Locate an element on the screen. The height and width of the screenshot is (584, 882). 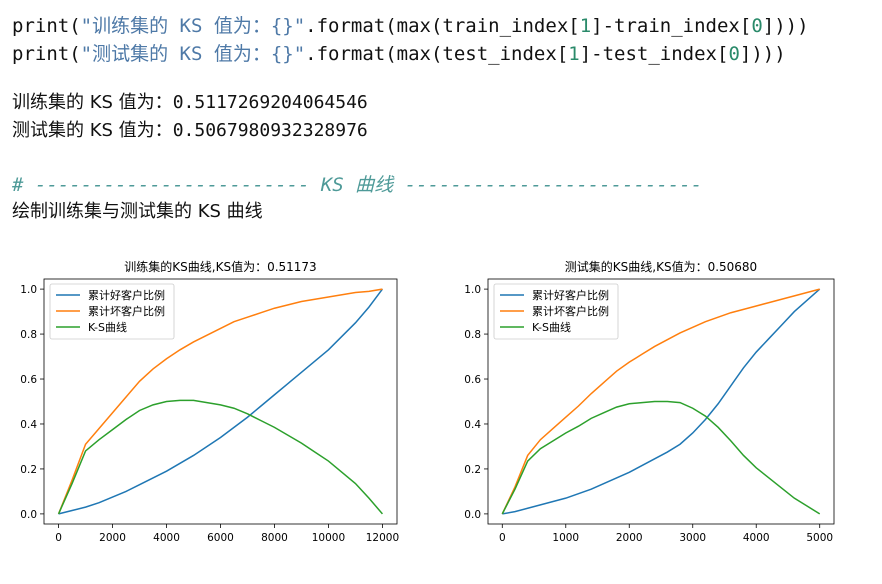
x-tick-label: 3000 is located at coordinates (692, 538).